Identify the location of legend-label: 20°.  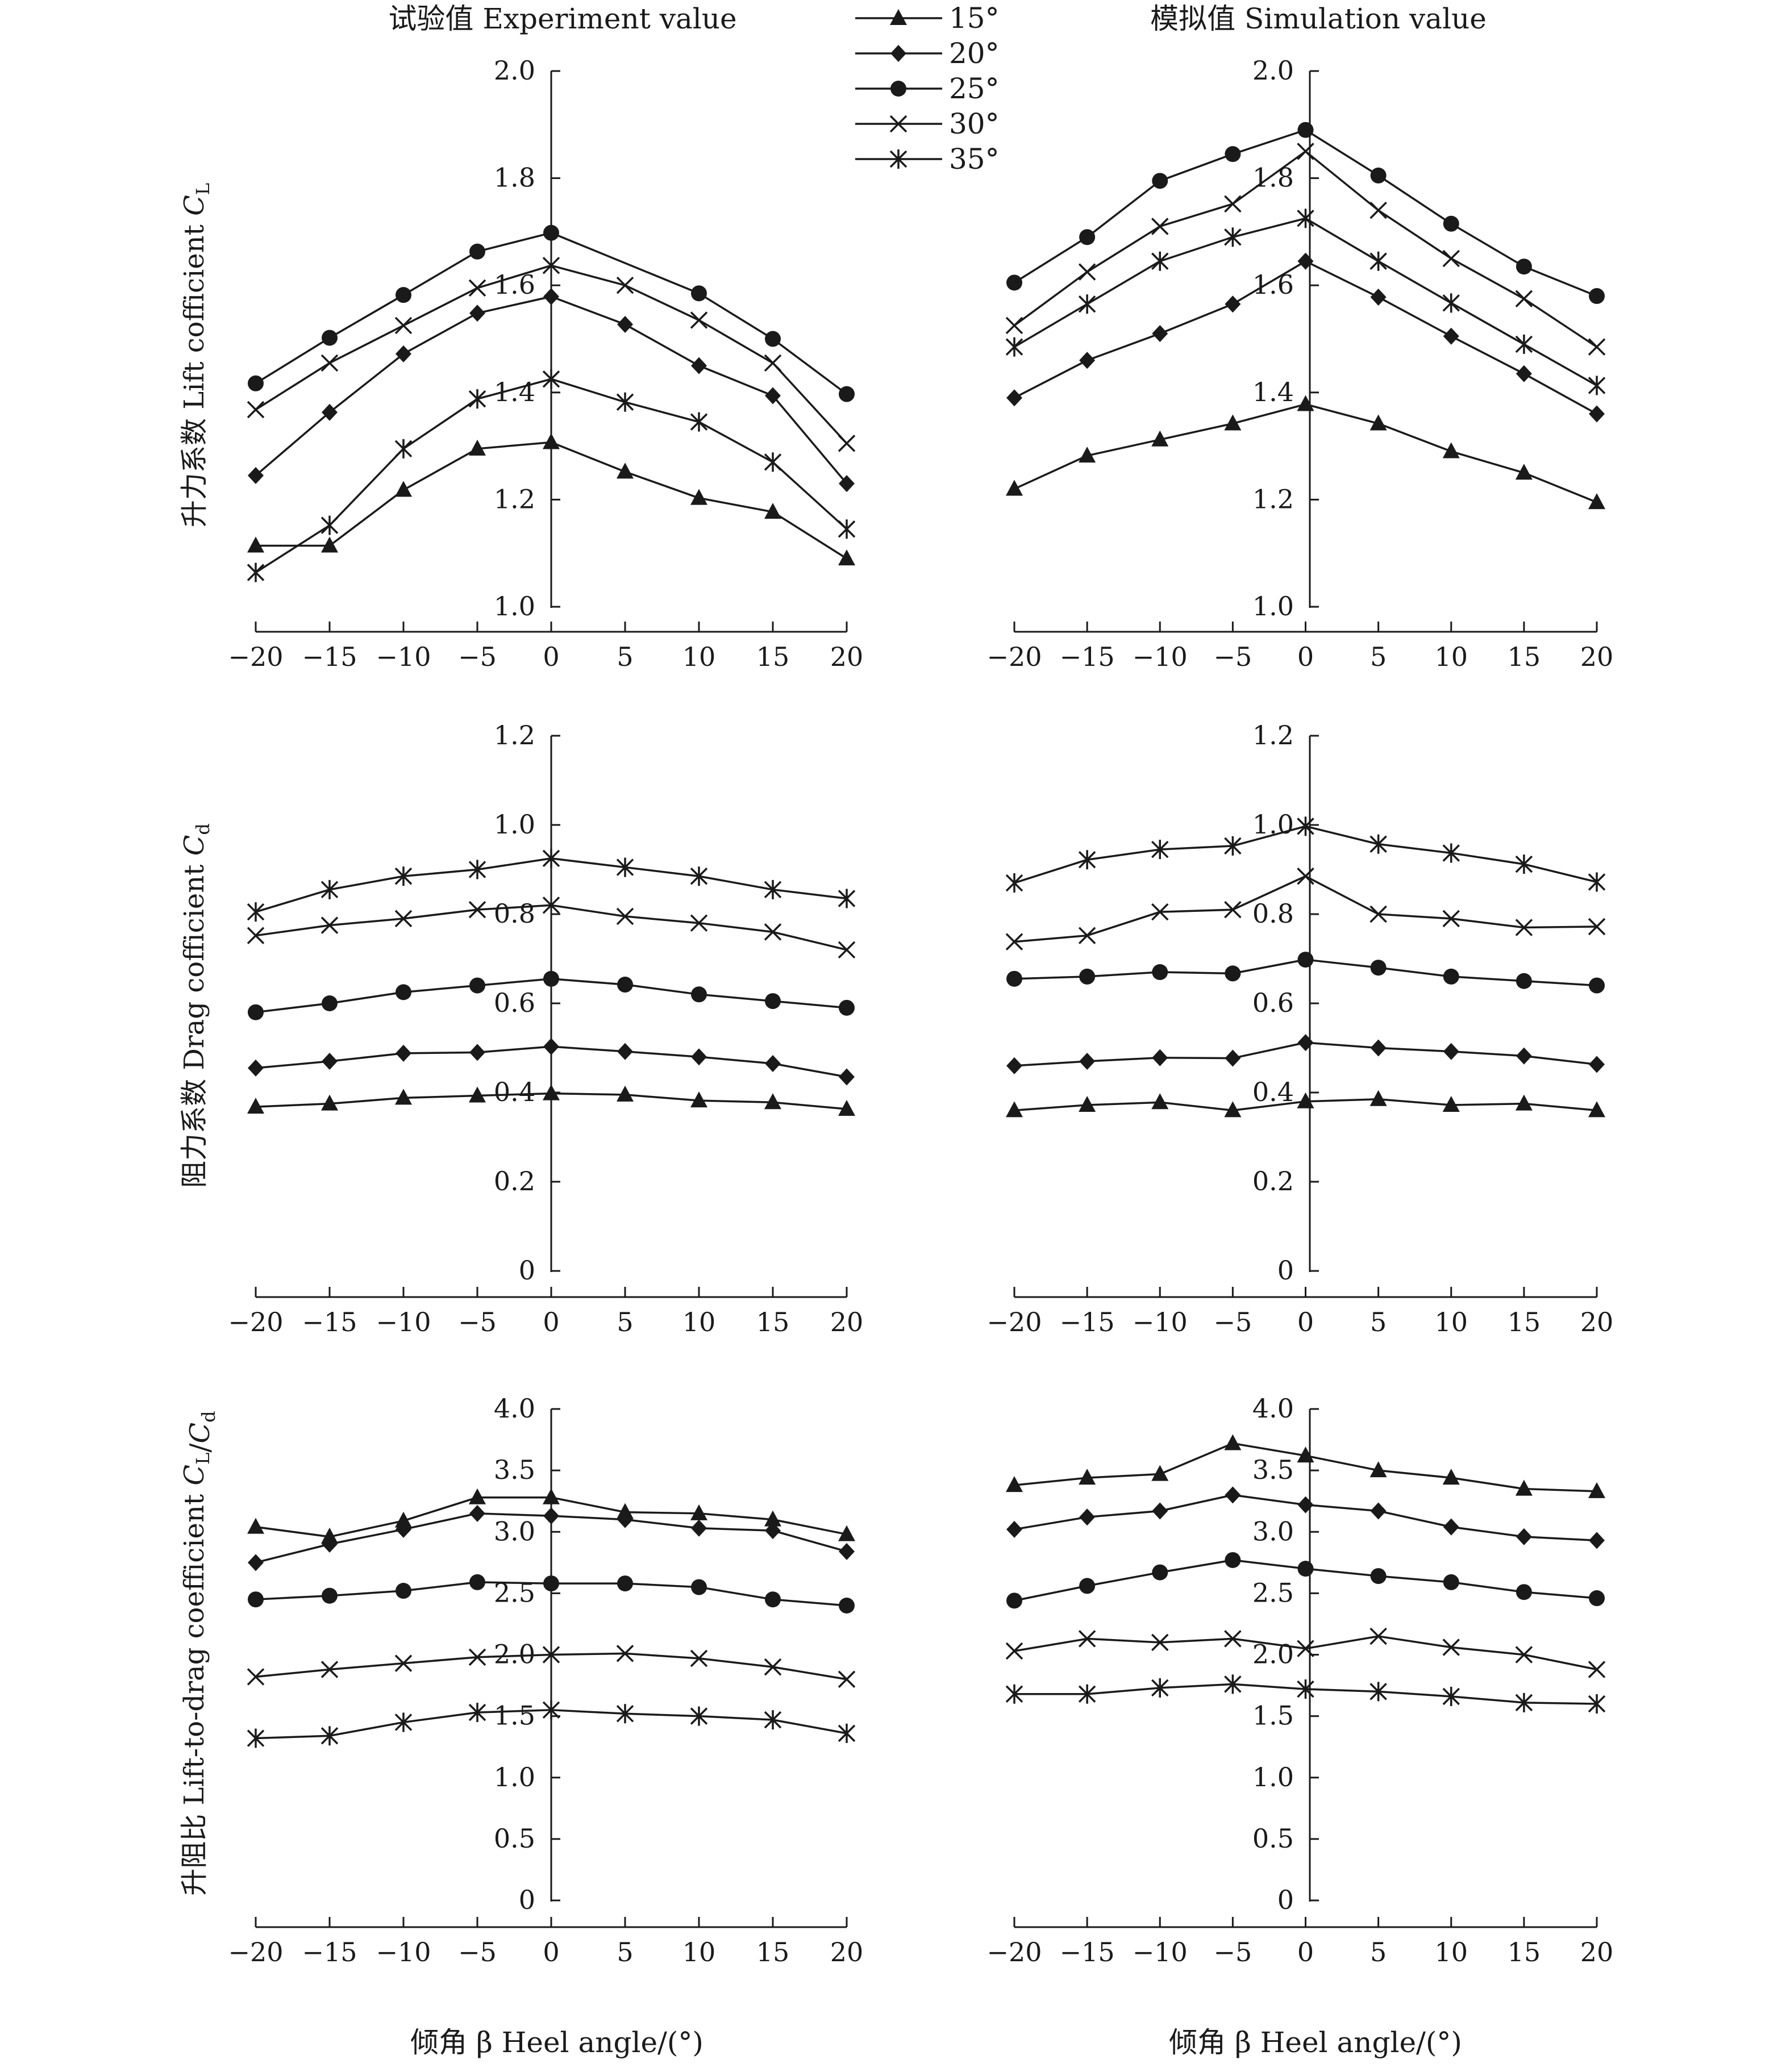
(974, 53).